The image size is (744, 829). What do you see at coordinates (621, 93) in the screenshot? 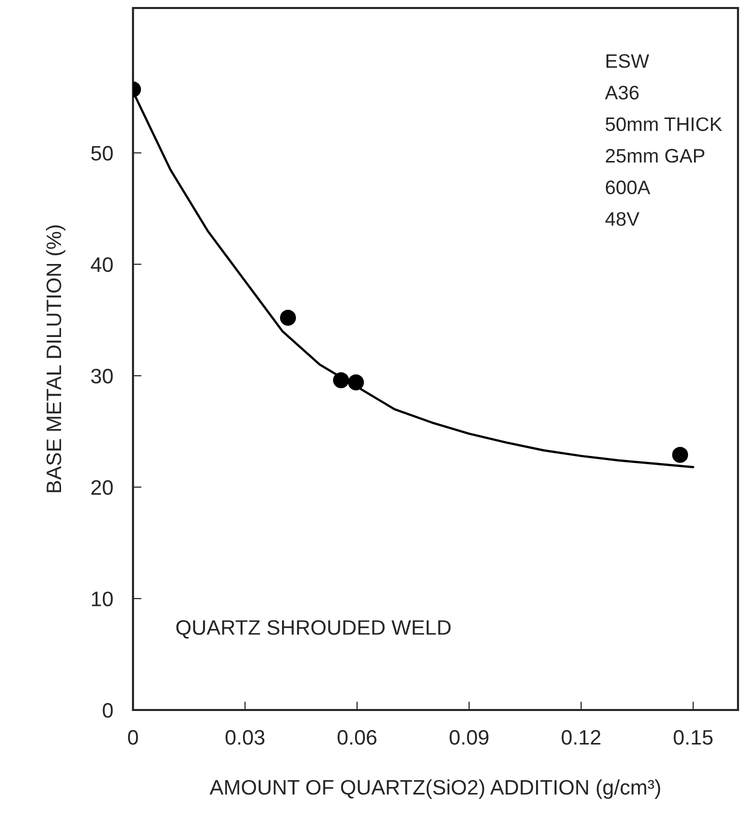
I see `annotation: A36` at bounding box center [621, 93].